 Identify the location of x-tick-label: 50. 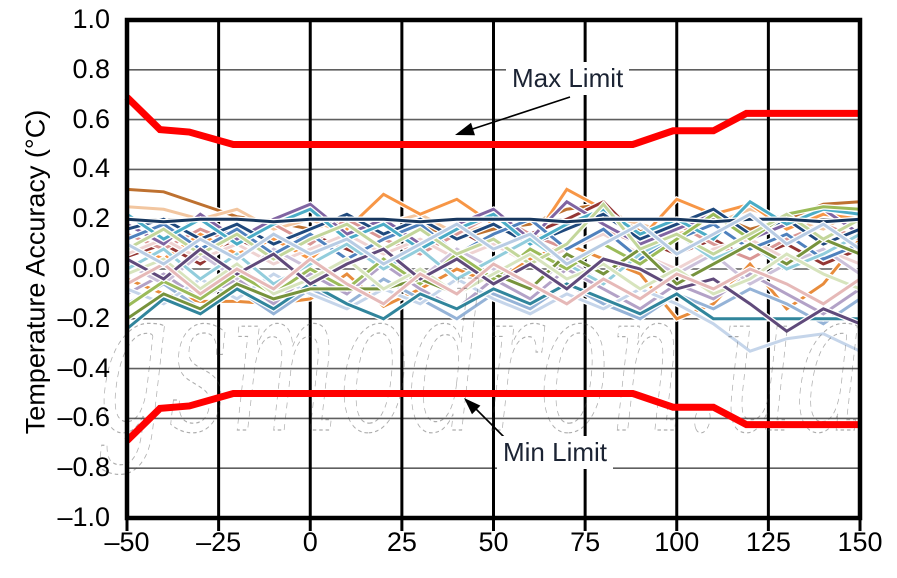
(493, 542).